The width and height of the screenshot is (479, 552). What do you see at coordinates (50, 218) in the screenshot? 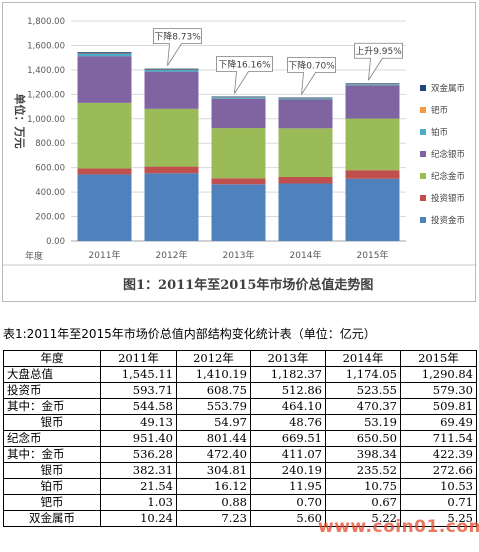
I see `y-tick-label: 200.00` at bounding box center [50, 218].